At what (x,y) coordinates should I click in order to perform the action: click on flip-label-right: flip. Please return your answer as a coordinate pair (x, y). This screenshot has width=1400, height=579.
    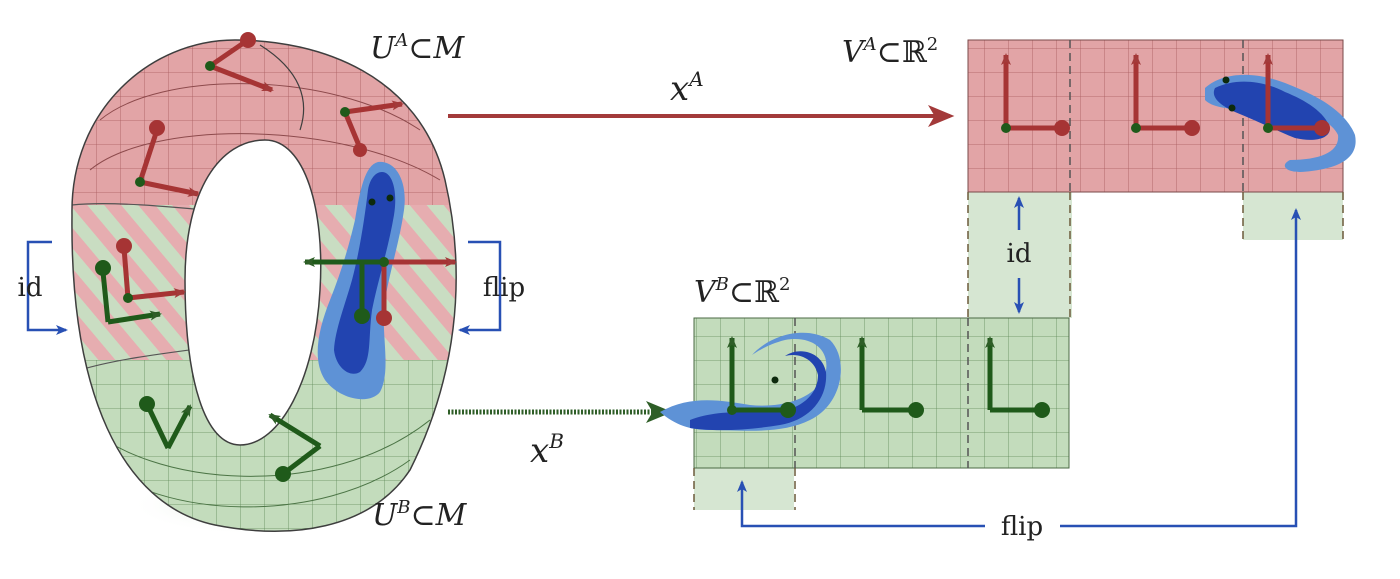
    Looking at the image, I should click on (504, 288).